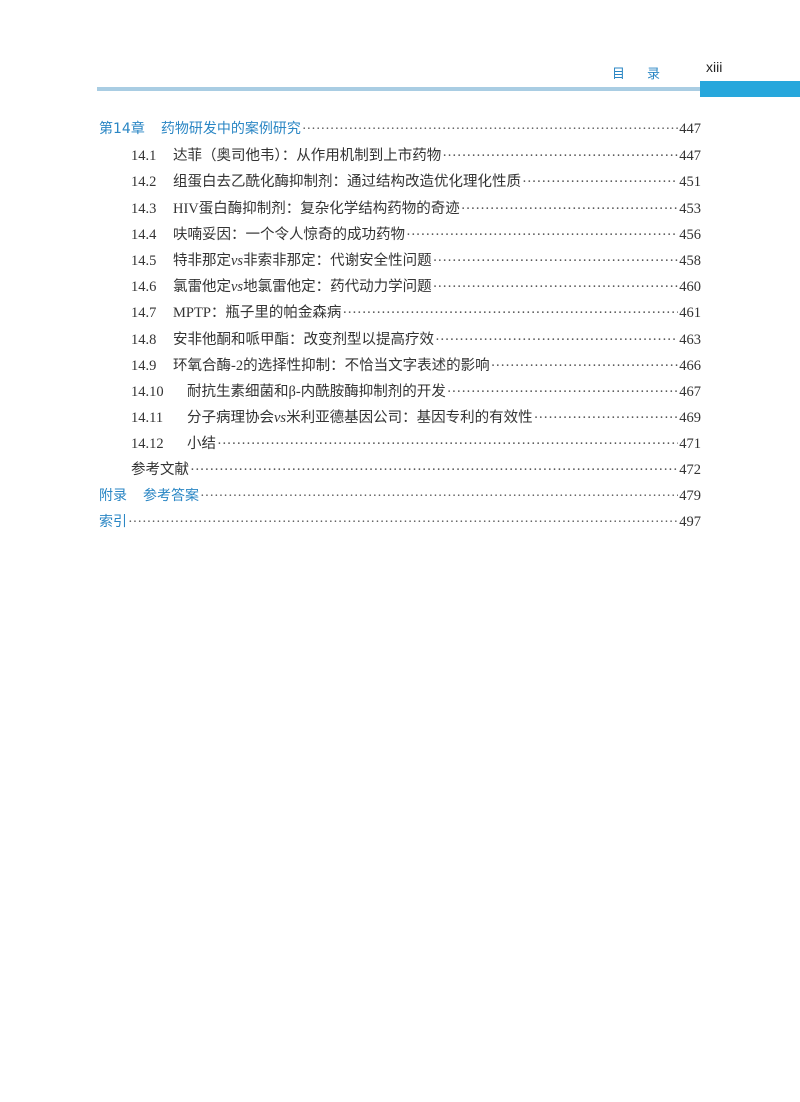 The image size is (800, 1102). What do you see at coordinates (147, 418) in the screenshot?
I see `section-number: 14.11` at bounding box center [147, 418].